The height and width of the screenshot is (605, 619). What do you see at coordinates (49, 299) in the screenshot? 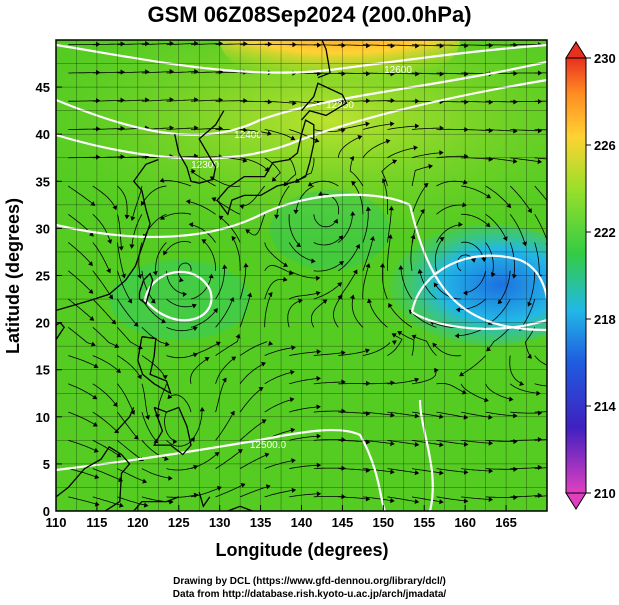
I see `y-axis: 0 5 10 15 20 25 30 35 40 45` at bounding box center [49, 299].